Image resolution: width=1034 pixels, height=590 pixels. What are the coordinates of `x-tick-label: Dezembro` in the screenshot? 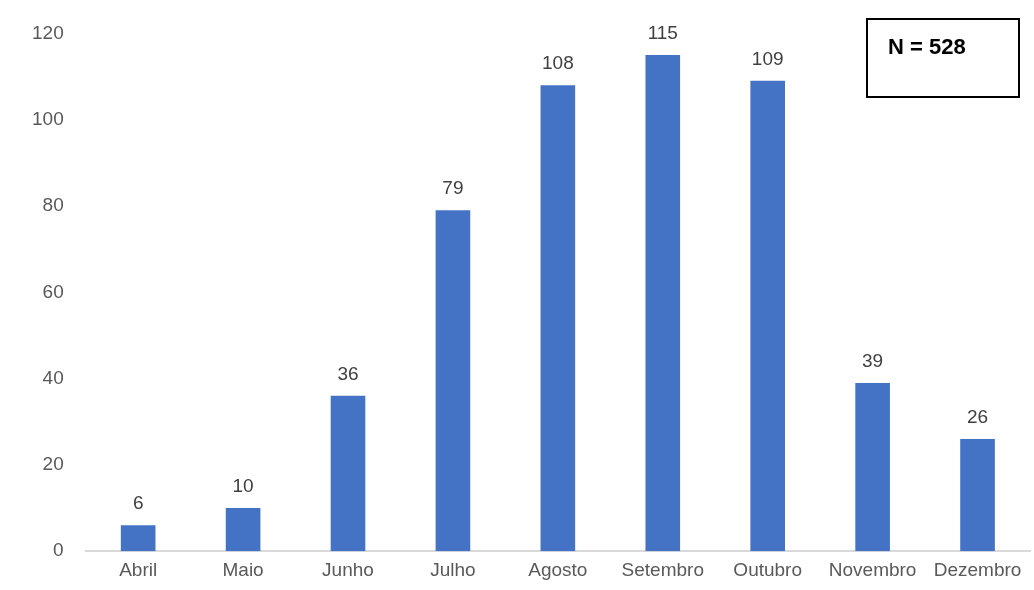 It's located at (977, 569).